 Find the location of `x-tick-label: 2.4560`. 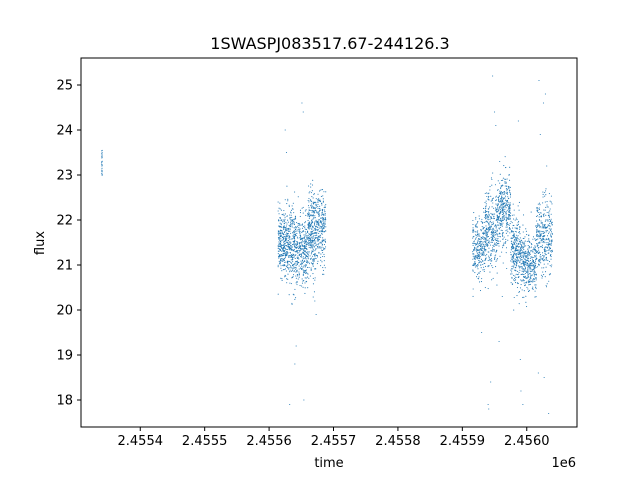

x-tick-label: 2.4560 is located at coordinates (527, 441).